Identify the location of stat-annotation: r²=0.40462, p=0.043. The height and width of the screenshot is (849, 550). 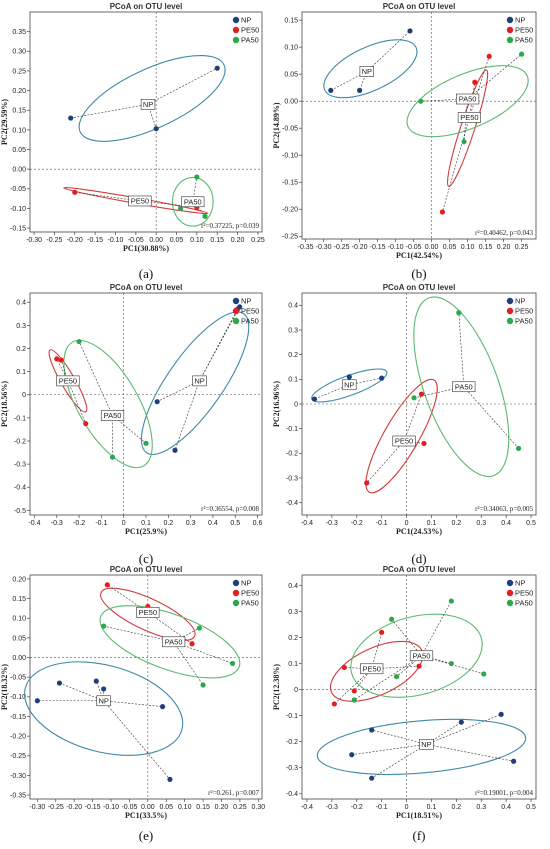
(504, 233).